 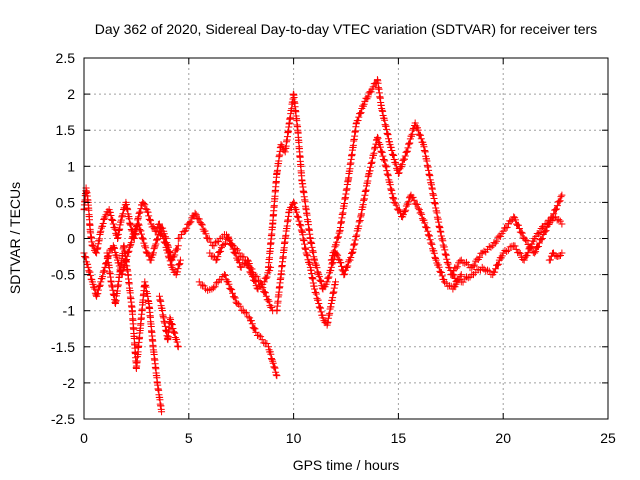 I want to click on y-tick-label: 2, so click(x=71, y=94).